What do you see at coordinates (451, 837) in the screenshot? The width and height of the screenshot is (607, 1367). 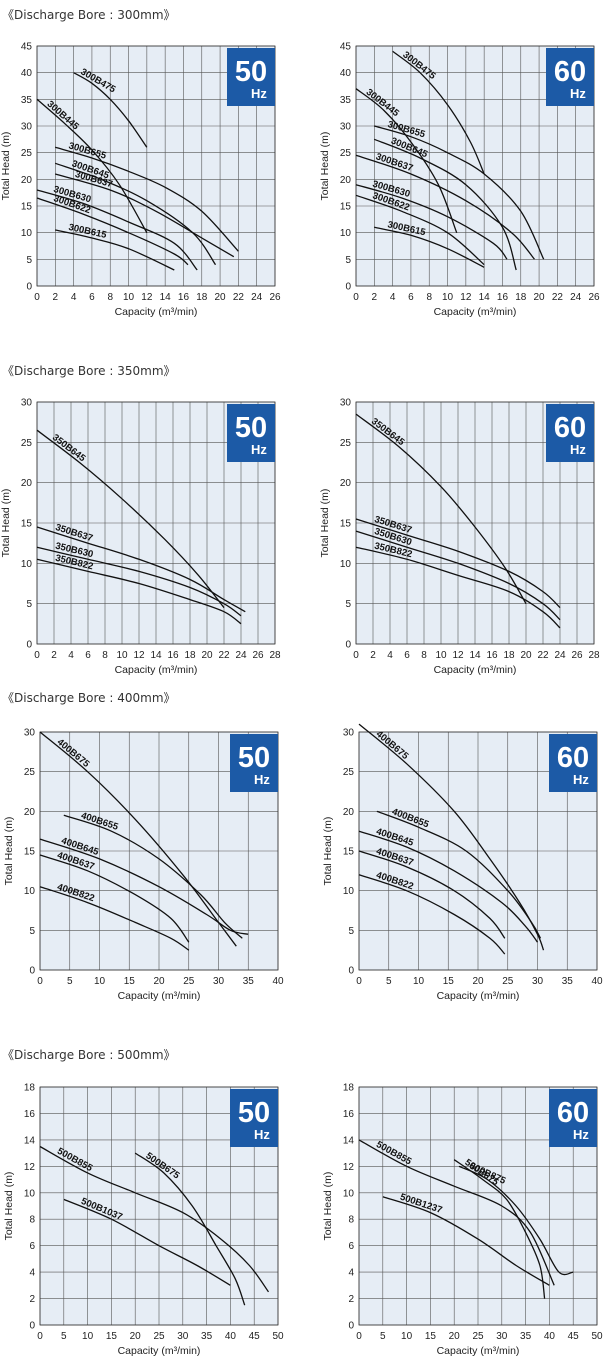 I see `curve-400B675` at bounding box center [451, 837].